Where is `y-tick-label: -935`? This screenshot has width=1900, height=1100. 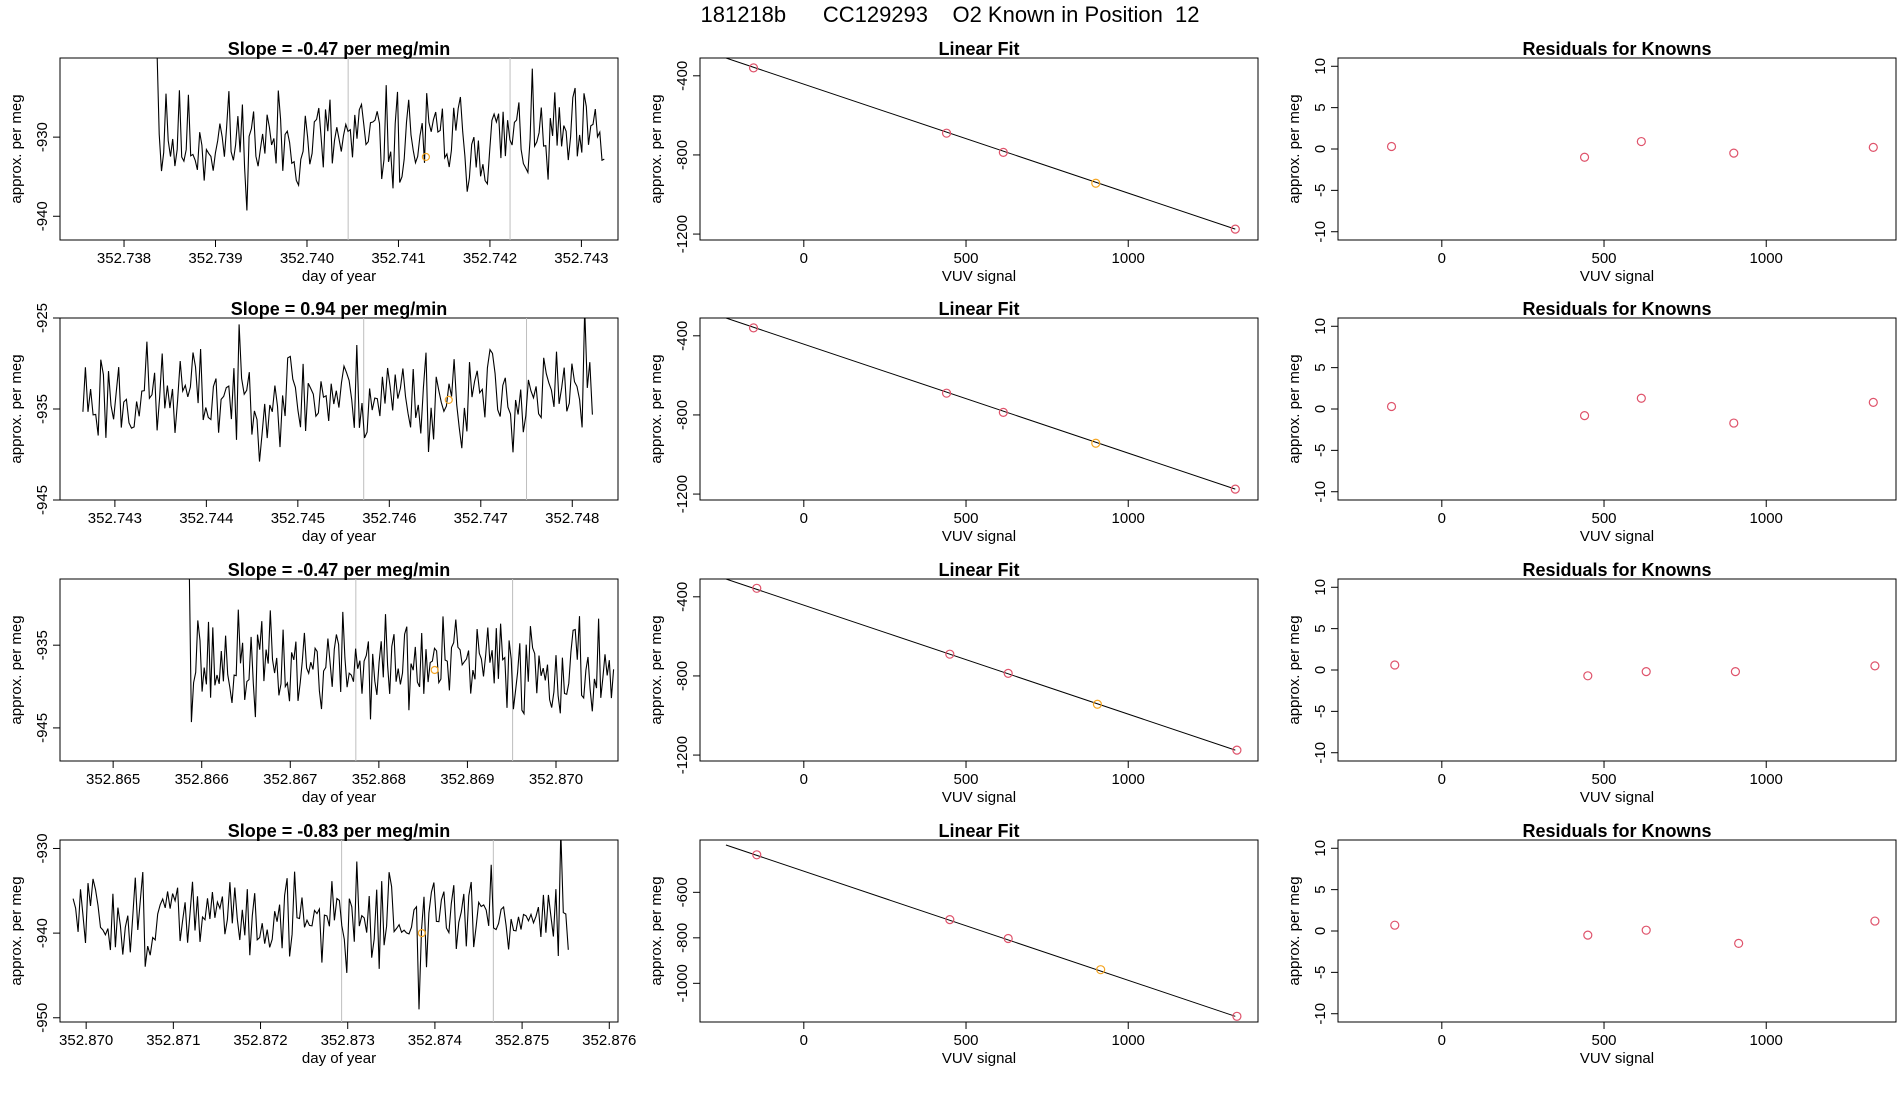 y-tick-label: -935 is located at coordinates (42, 409).